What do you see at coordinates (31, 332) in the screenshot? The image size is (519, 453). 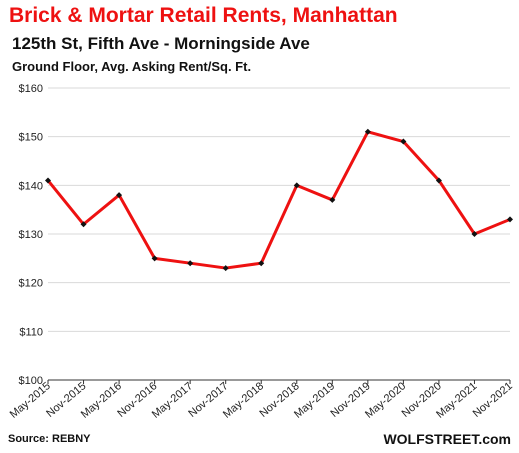 I see `y-tick-label: $110` at bounding box center [31, 332].